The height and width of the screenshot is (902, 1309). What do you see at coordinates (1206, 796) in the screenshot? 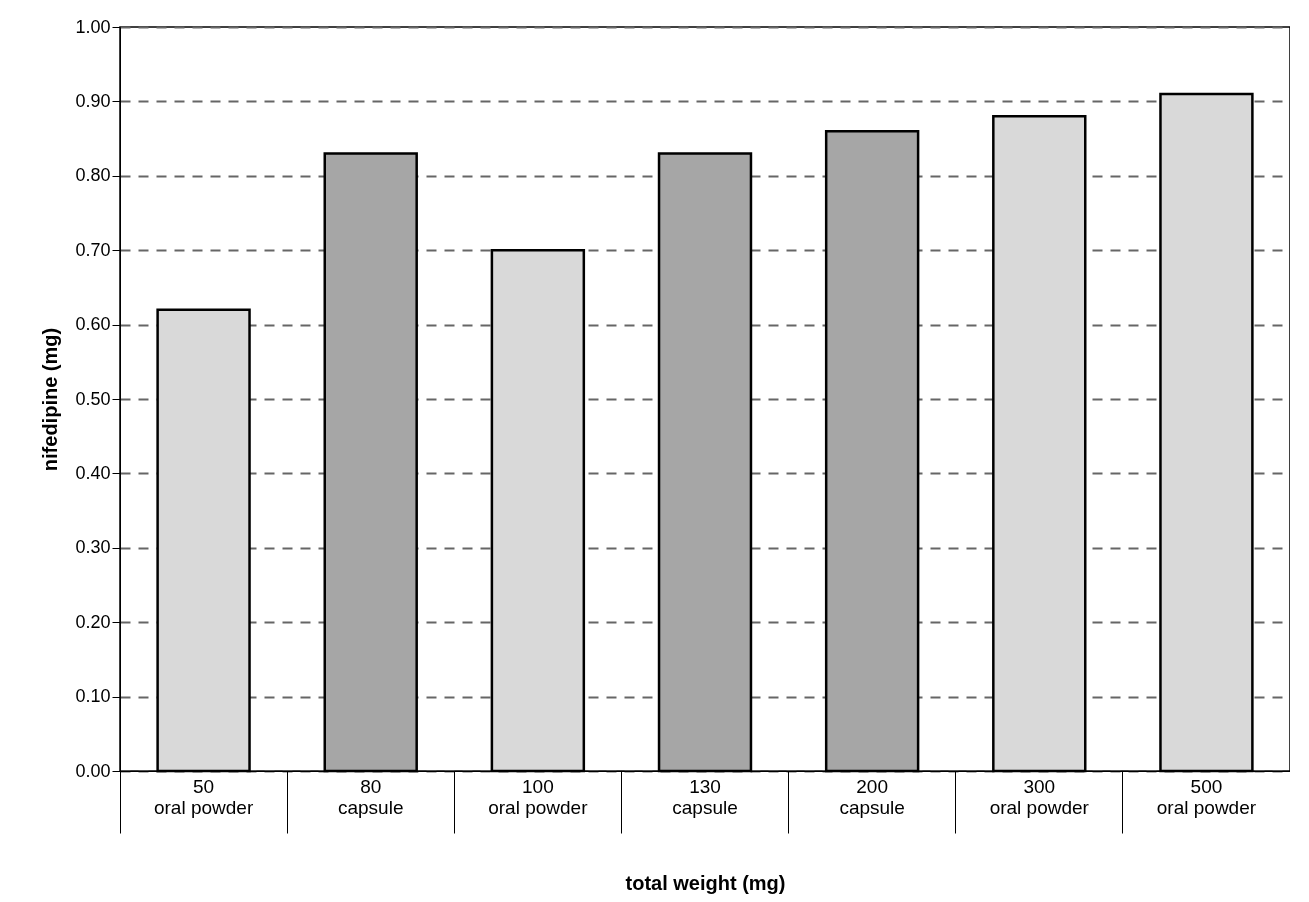
I see `x-tick-label: 500 oral powder` at bounding box center [1206, 796].